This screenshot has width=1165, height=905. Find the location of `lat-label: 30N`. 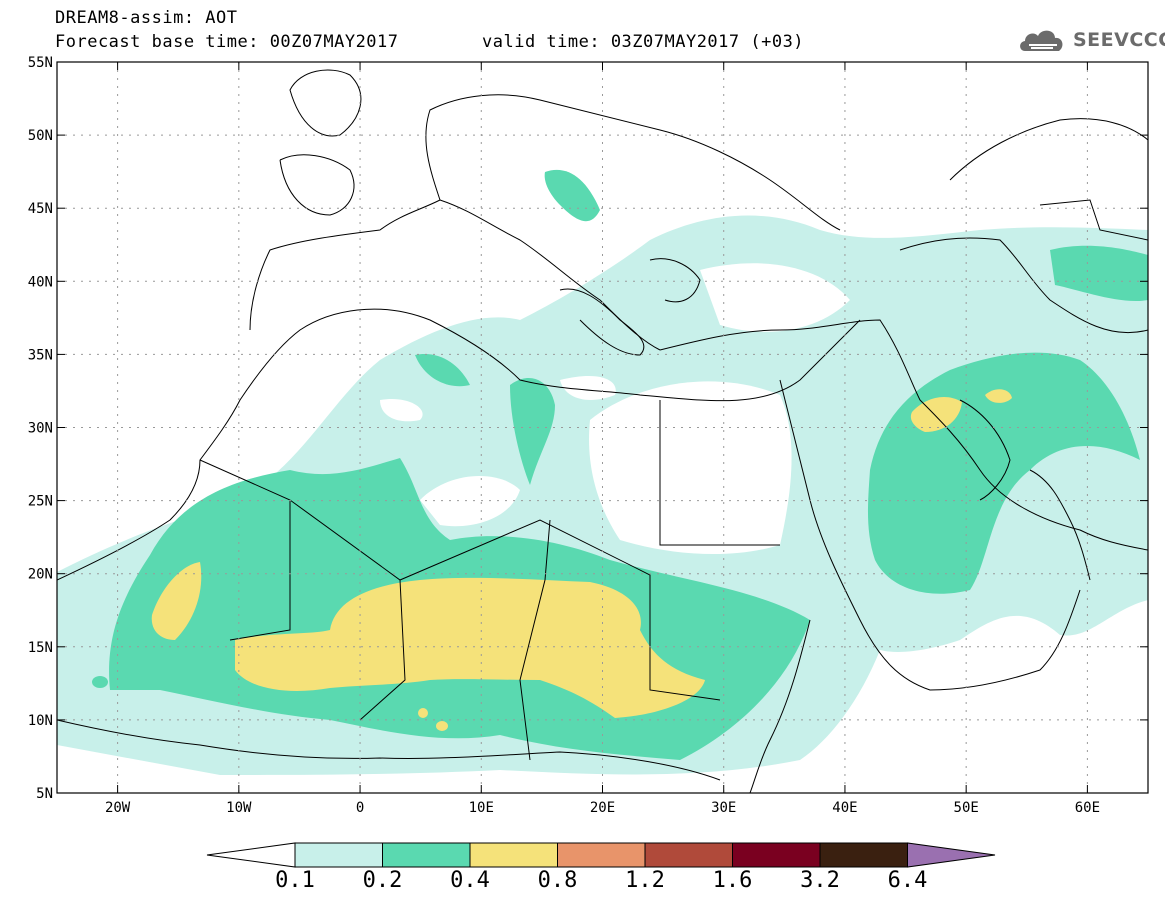

lat-label: 30N is located at coordinates (40, 429).